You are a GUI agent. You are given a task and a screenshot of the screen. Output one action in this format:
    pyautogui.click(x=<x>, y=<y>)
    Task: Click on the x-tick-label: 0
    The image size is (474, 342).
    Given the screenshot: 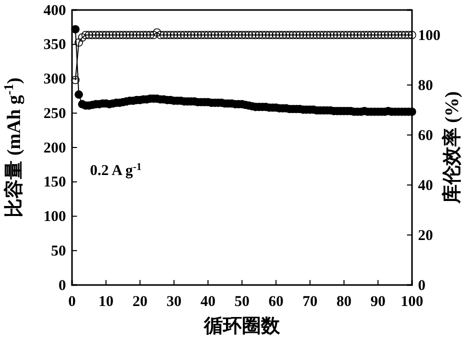 What is the action you would take?
    pyautogui.click(x=72, y=302)
    